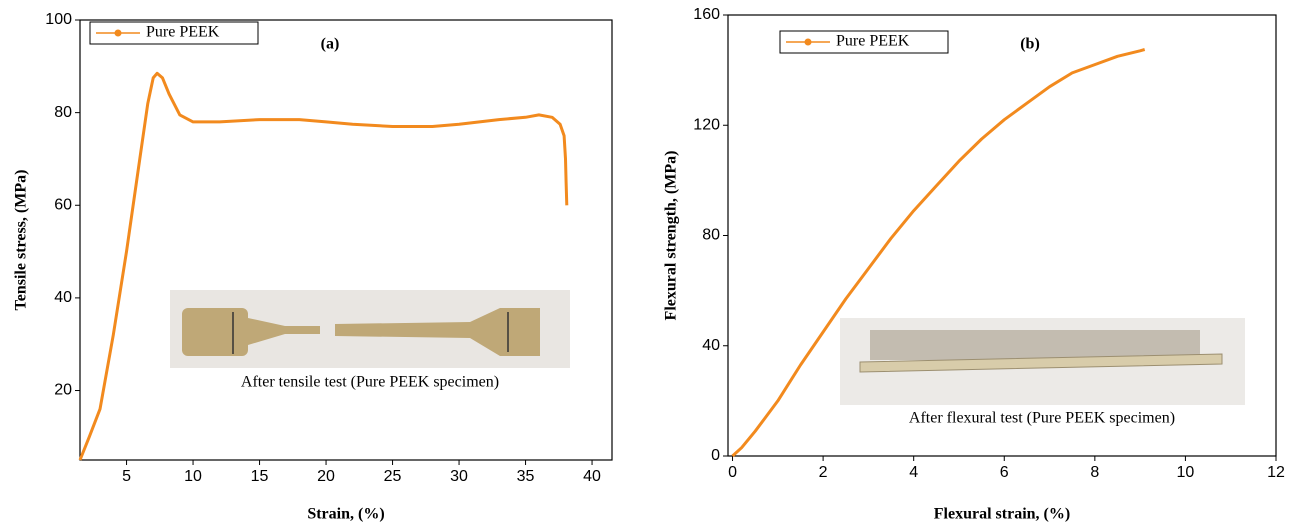  Describe the element at coordinates (1094, 472) in the screenshot. I see `x-tick-label: 8` at that location.